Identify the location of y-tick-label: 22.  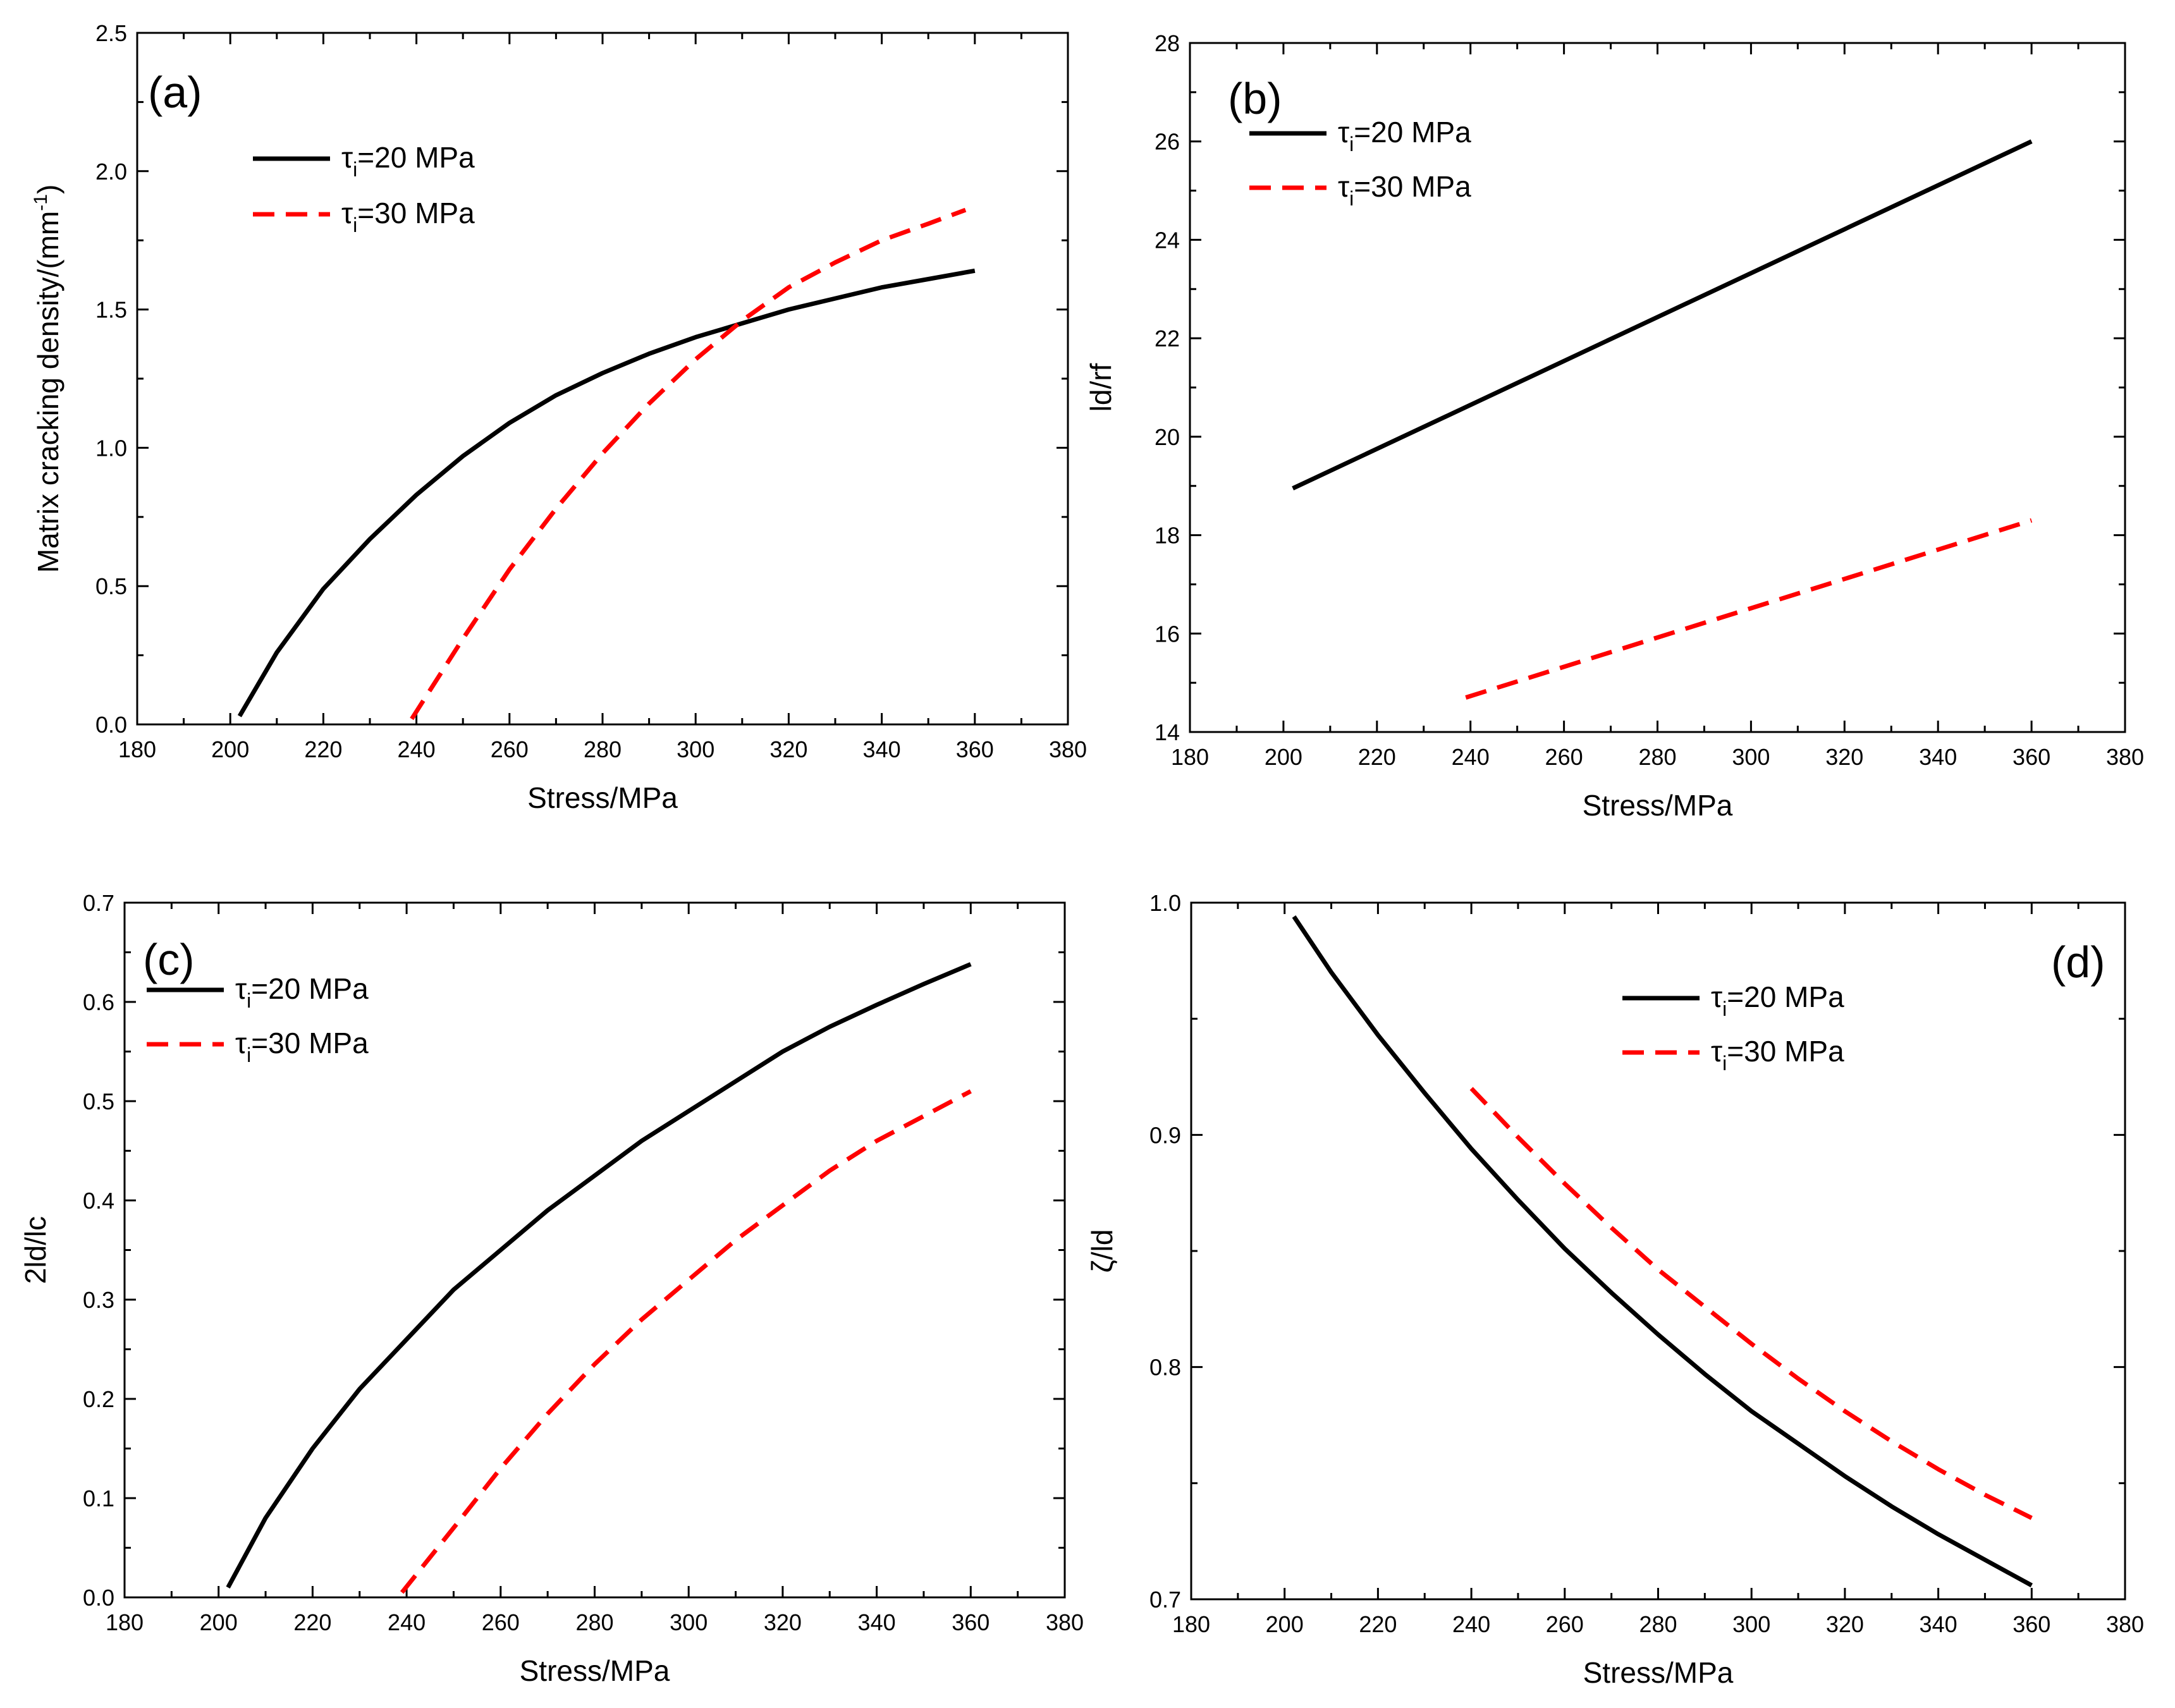
(1167, 339).